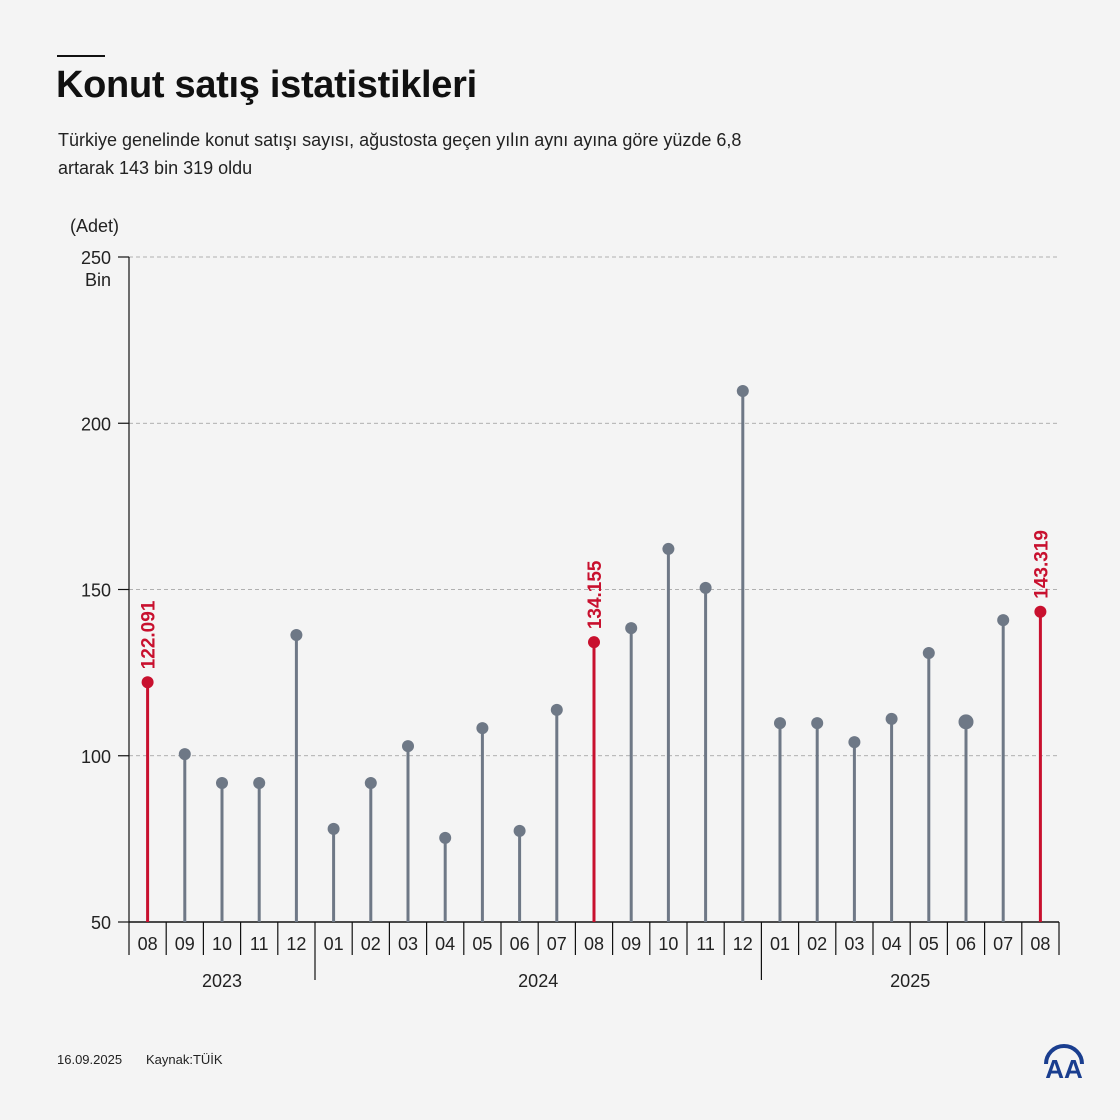 Image resolution: width=1120 pixels, height=1120 pixels. Describe the element at coordinates (910, 981) in the screenshot. I see `year-label: 2025` at that location.